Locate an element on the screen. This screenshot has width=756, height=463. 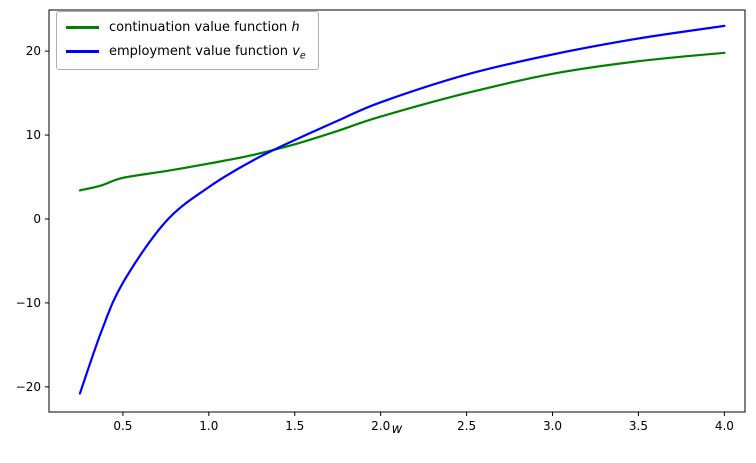
x-tick-label: 2.0 is located at coordinates (380, 426).